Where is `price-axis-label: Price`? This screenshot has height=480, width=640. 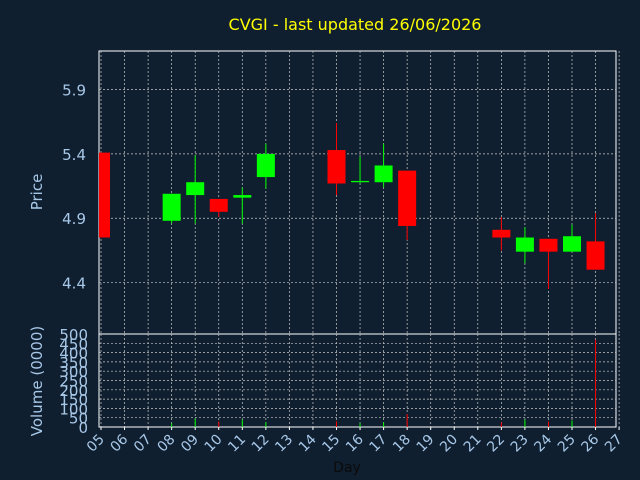 price-axis-label: Price is located at coordinates (37, 192).